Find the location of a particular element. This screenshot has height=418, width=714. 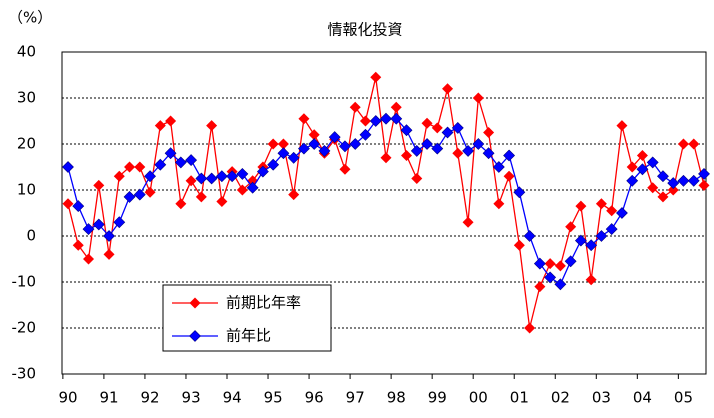

x-tick-label: 03 is located at coordinates (601, 398).